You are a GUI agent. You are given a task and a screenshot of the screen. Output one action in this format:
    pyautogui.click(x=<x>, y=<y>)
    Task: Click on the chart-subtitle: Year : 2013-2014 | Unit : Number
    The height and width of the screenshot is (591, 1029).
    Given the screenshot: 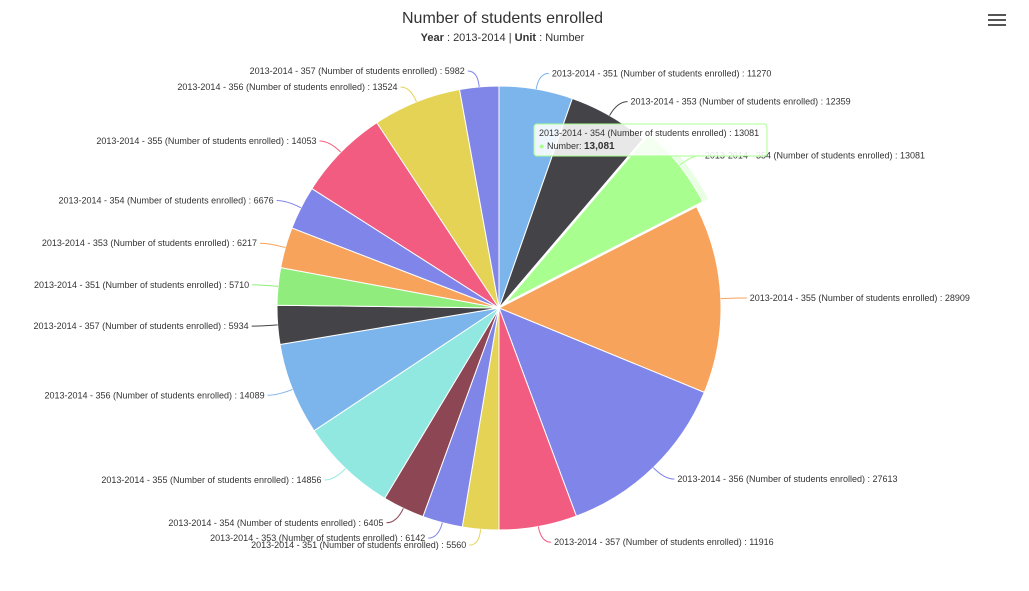 What is the action you would take?
    pyautogui.click(x=502, y=38)
    